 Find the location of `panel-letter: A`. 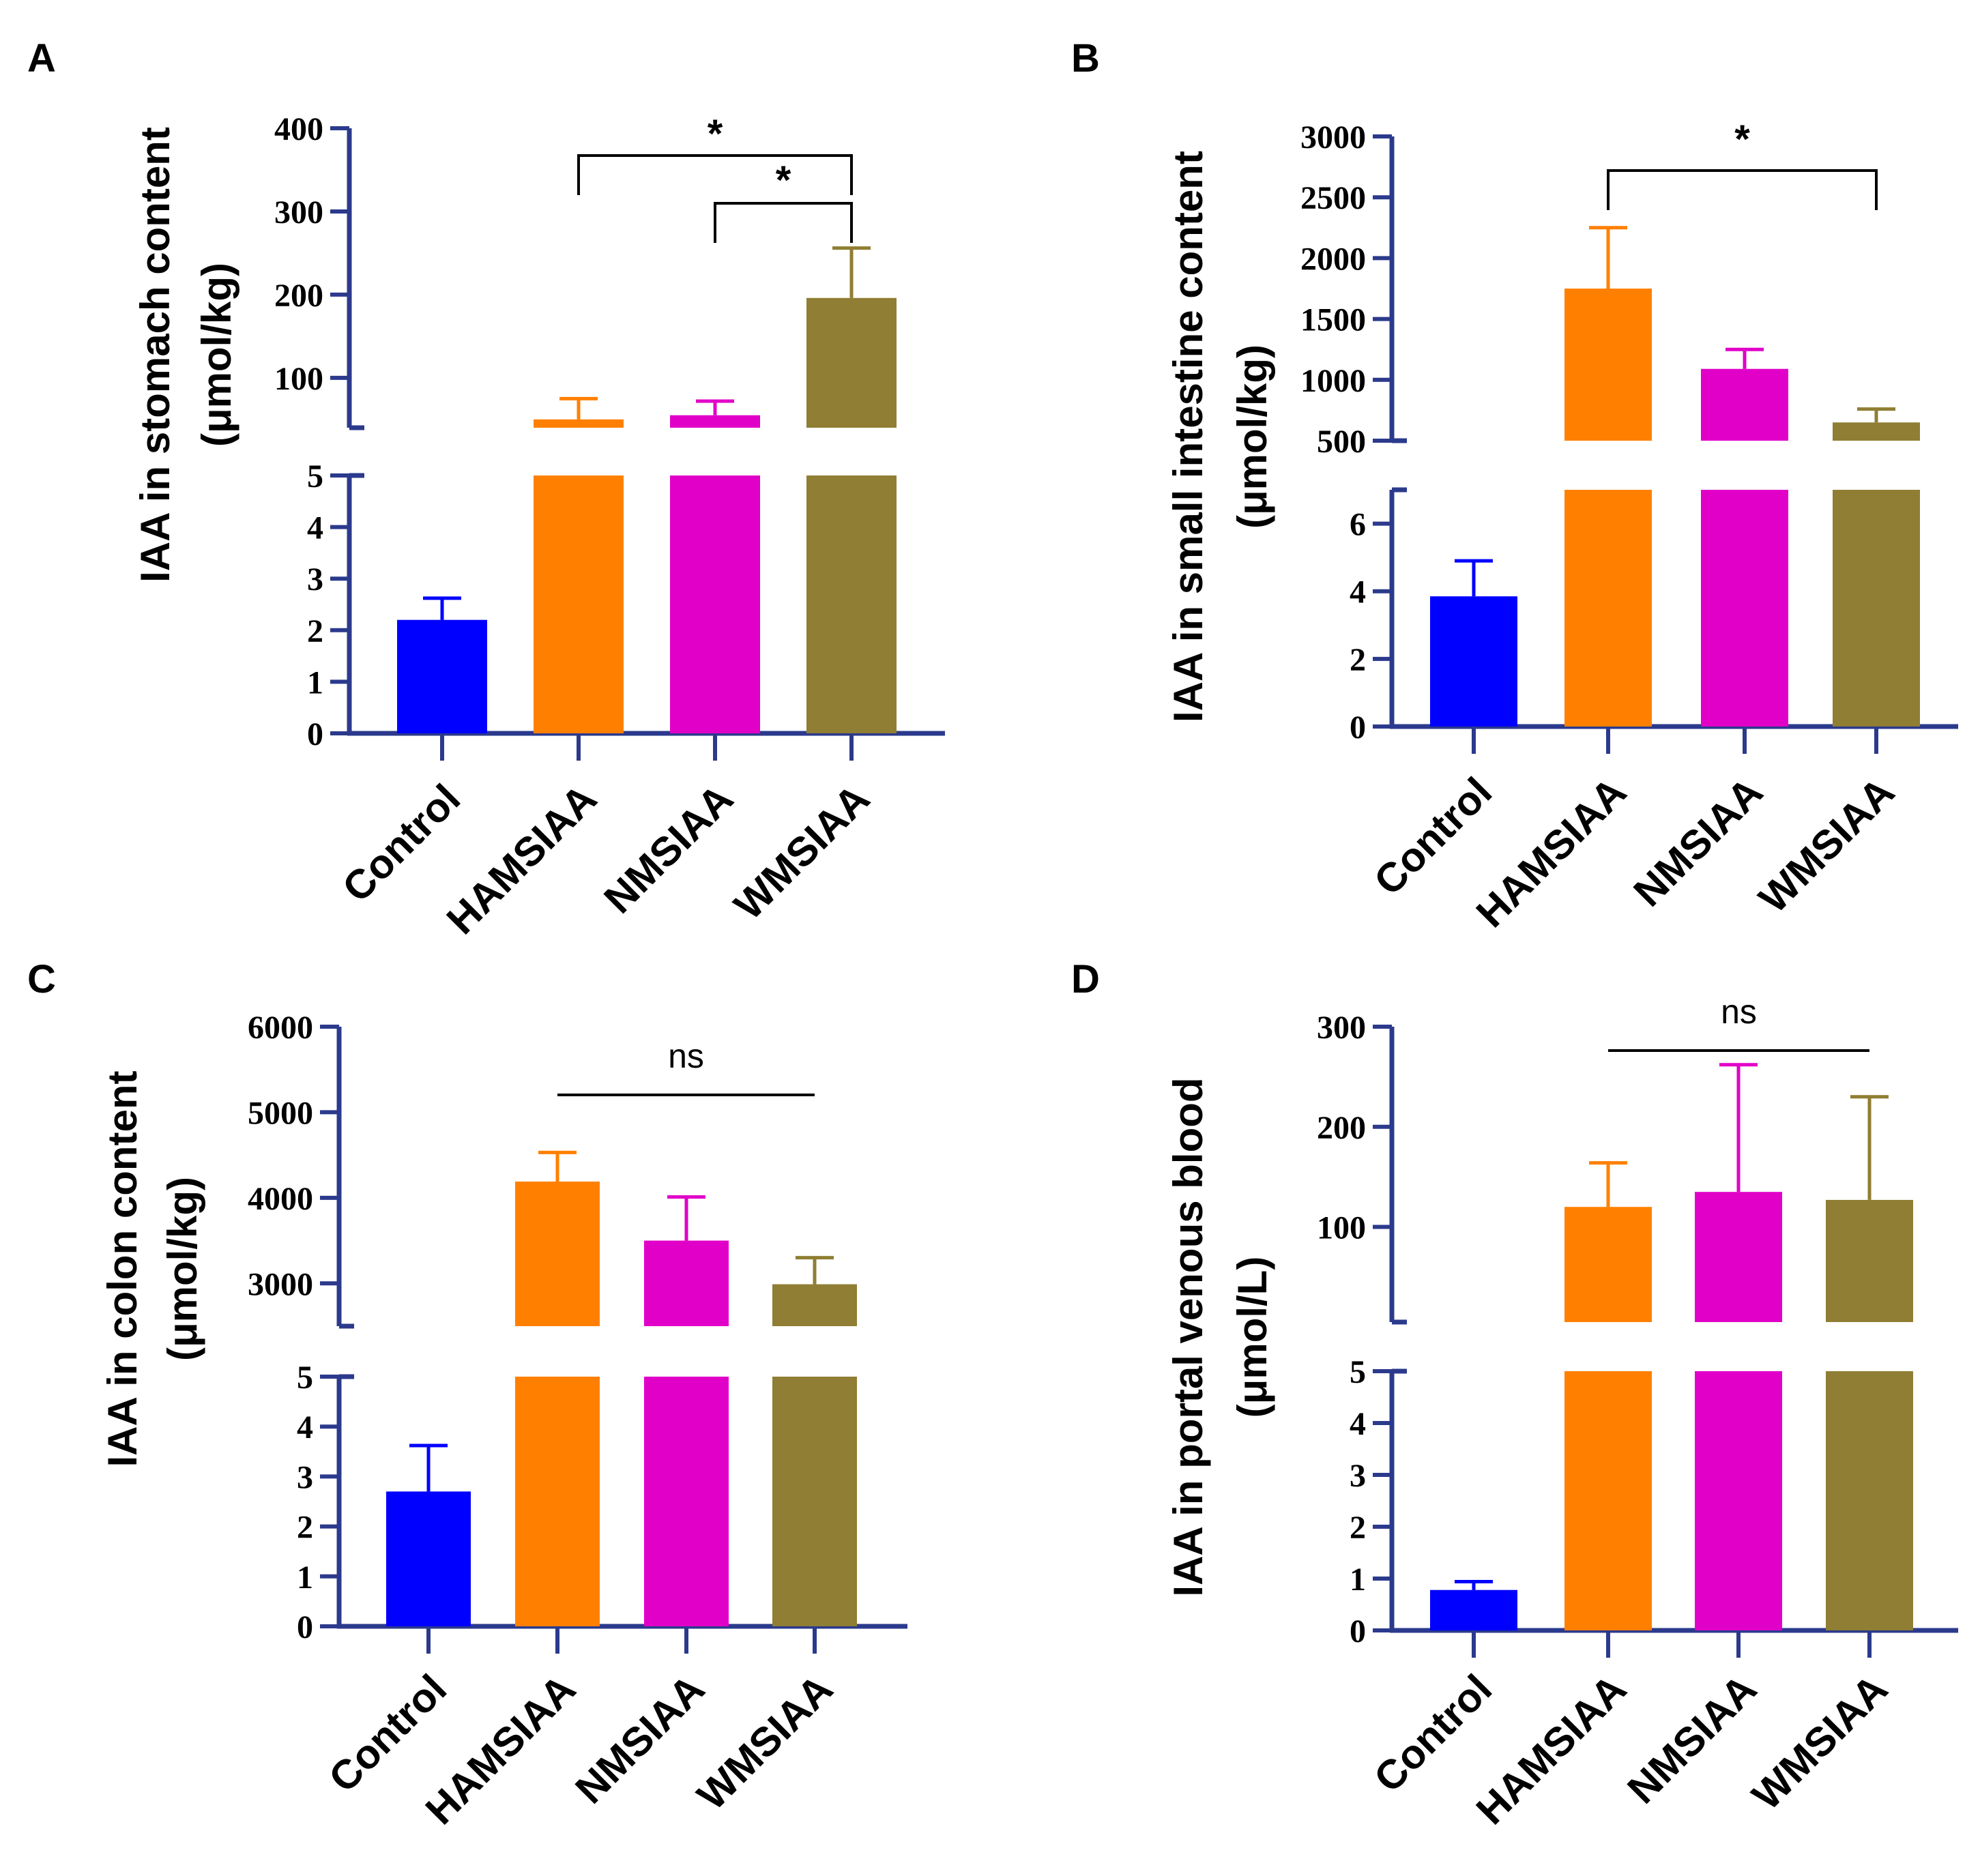

panel-letter: A is located at coordinates (41, 58).